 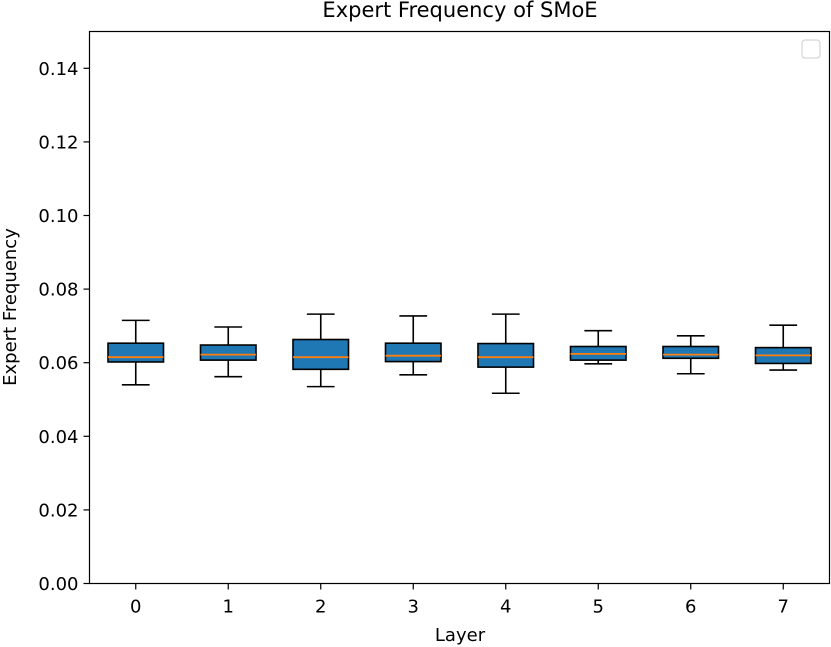 I want to click on x-tick-label-3: 3, so click(x=413, y=607).